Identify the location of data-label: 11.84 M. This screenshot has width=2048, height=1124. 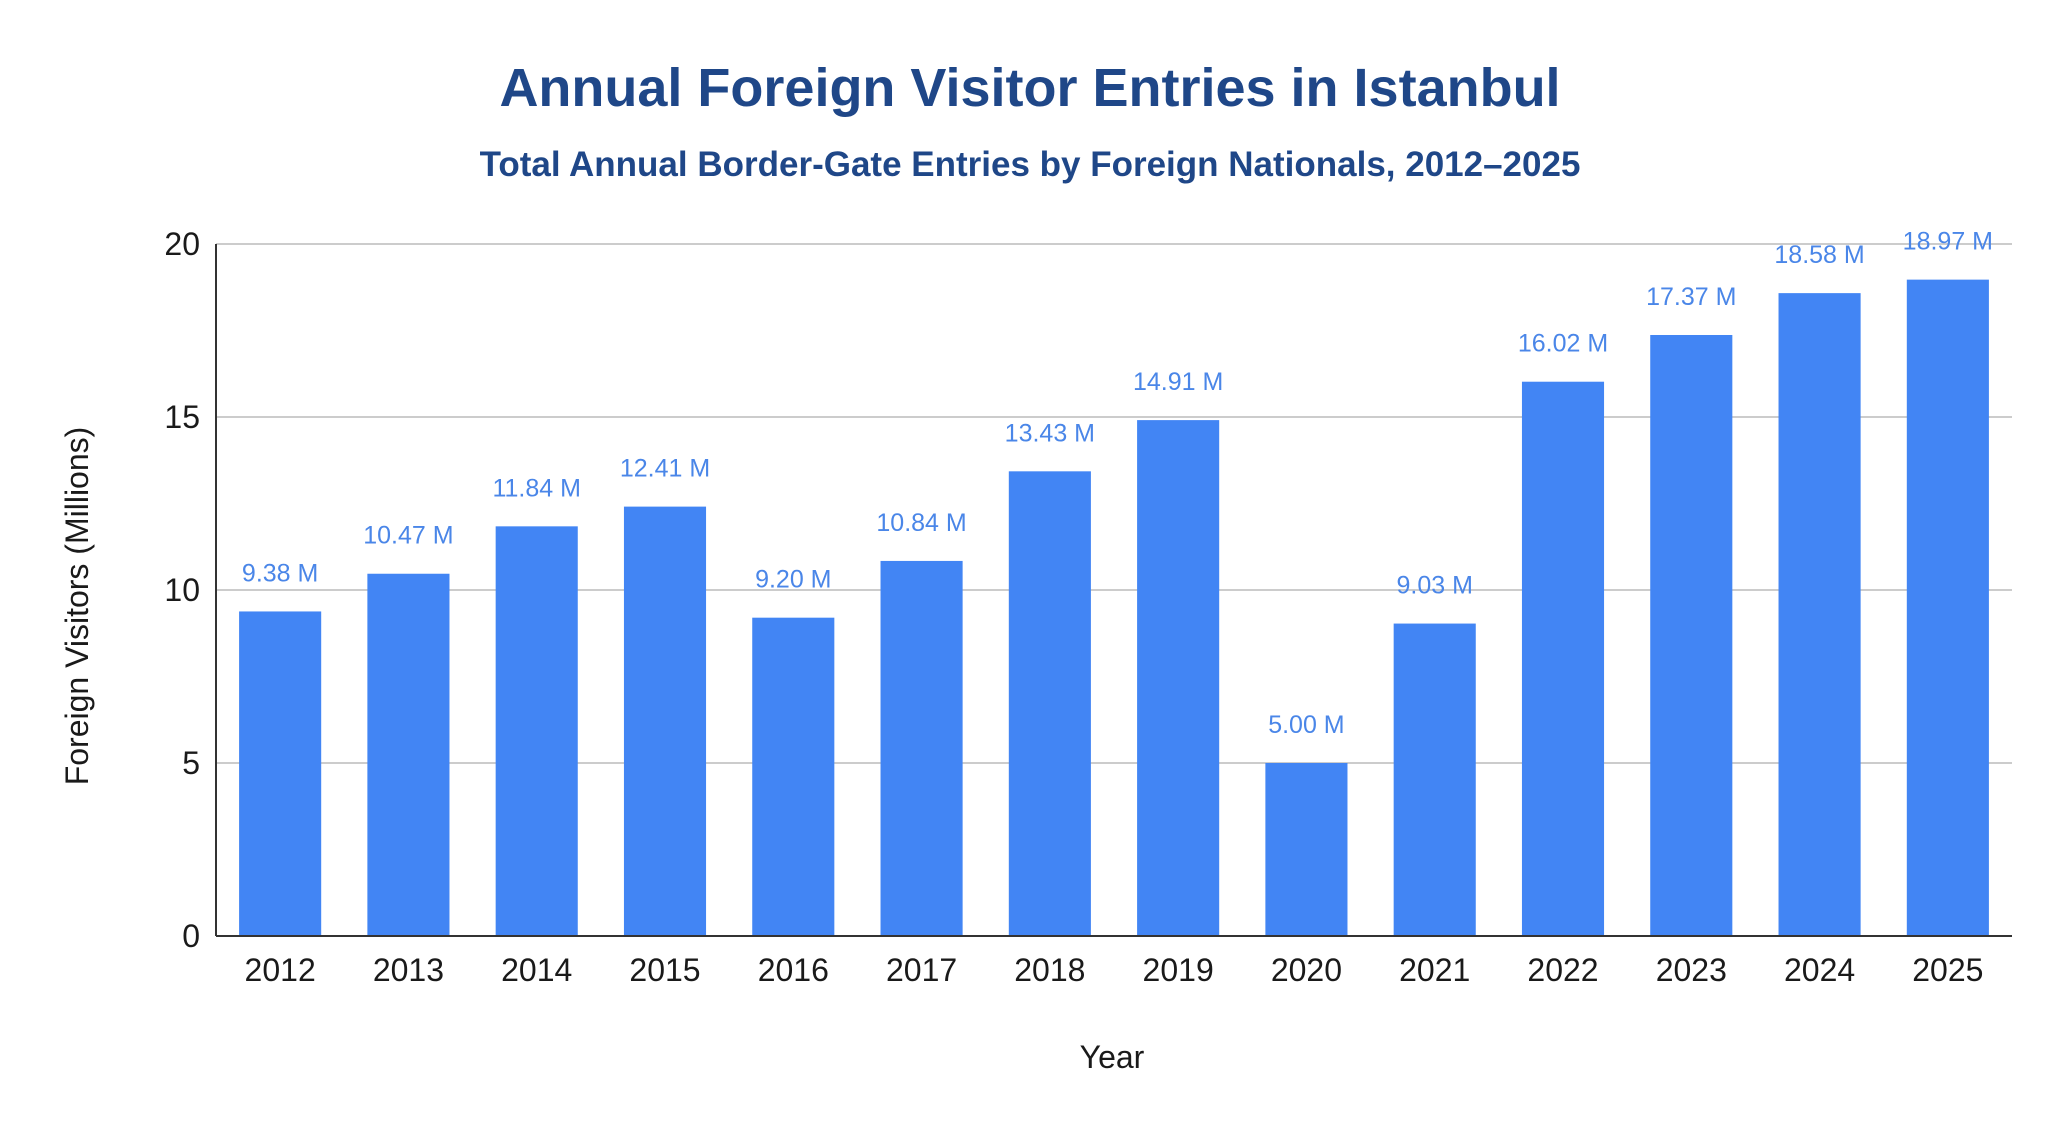
(536, 488).